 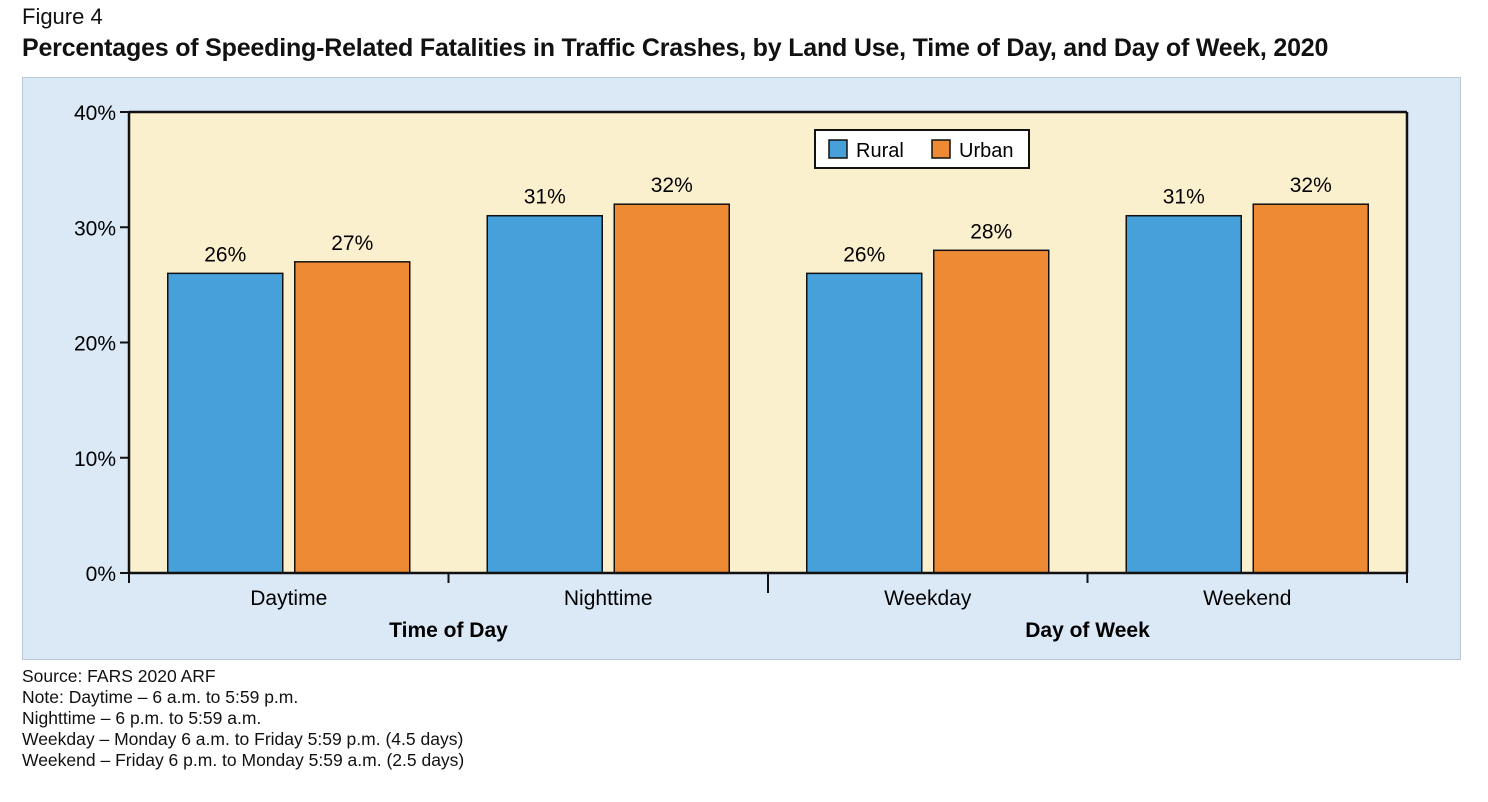 I want to click on bar-weekend-urban, so click(x=1310, y=388).